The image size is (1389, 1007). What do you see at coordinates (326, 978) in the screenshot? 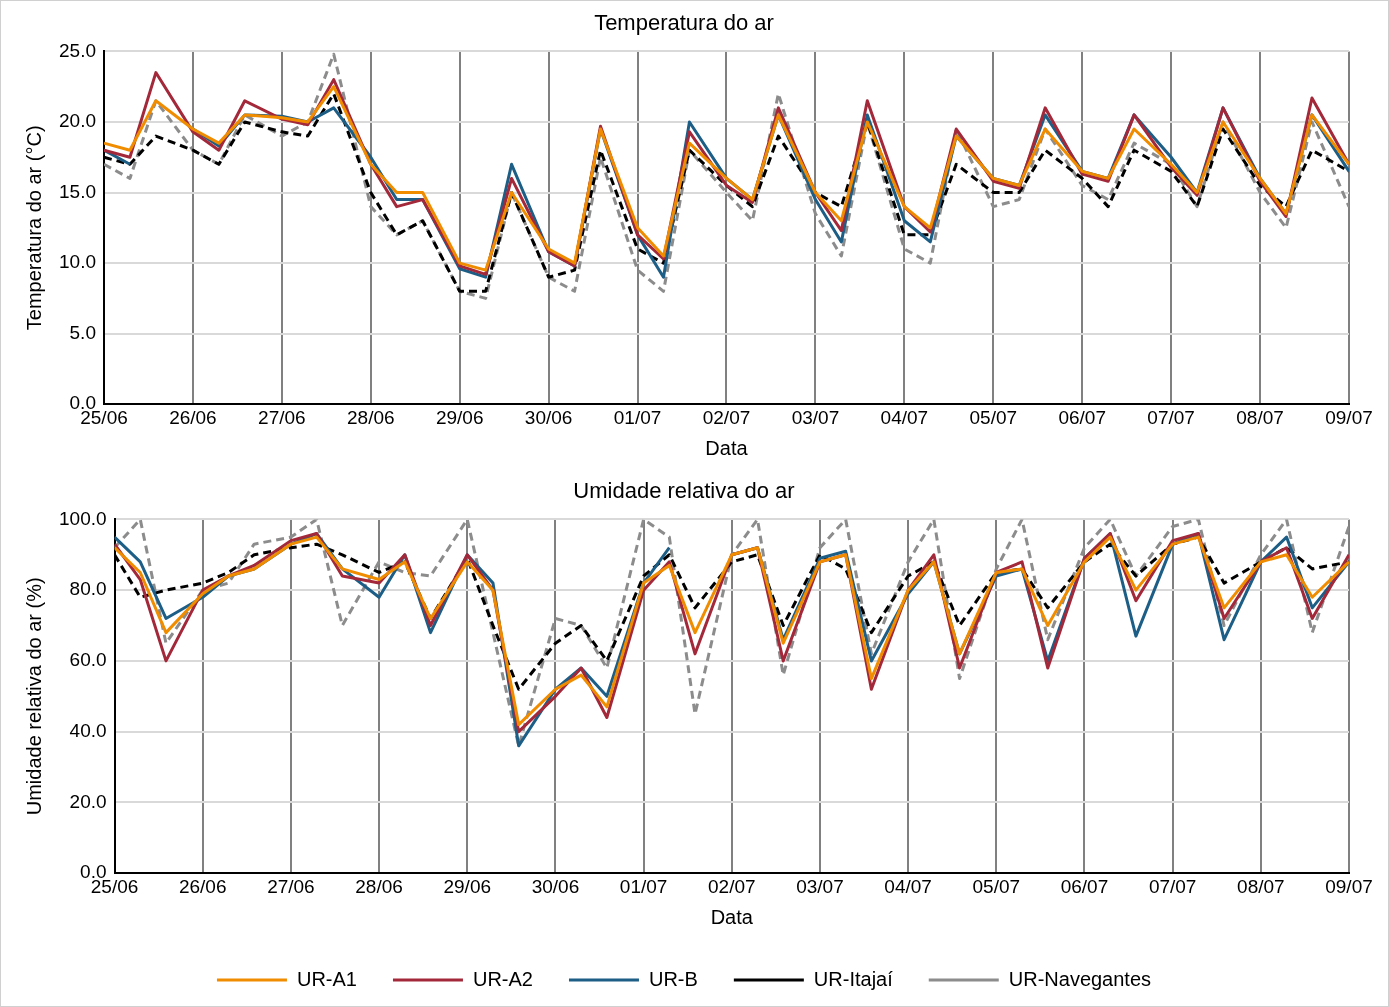
I see `legend-label: UR-A1` at bounding box center [326, 978].